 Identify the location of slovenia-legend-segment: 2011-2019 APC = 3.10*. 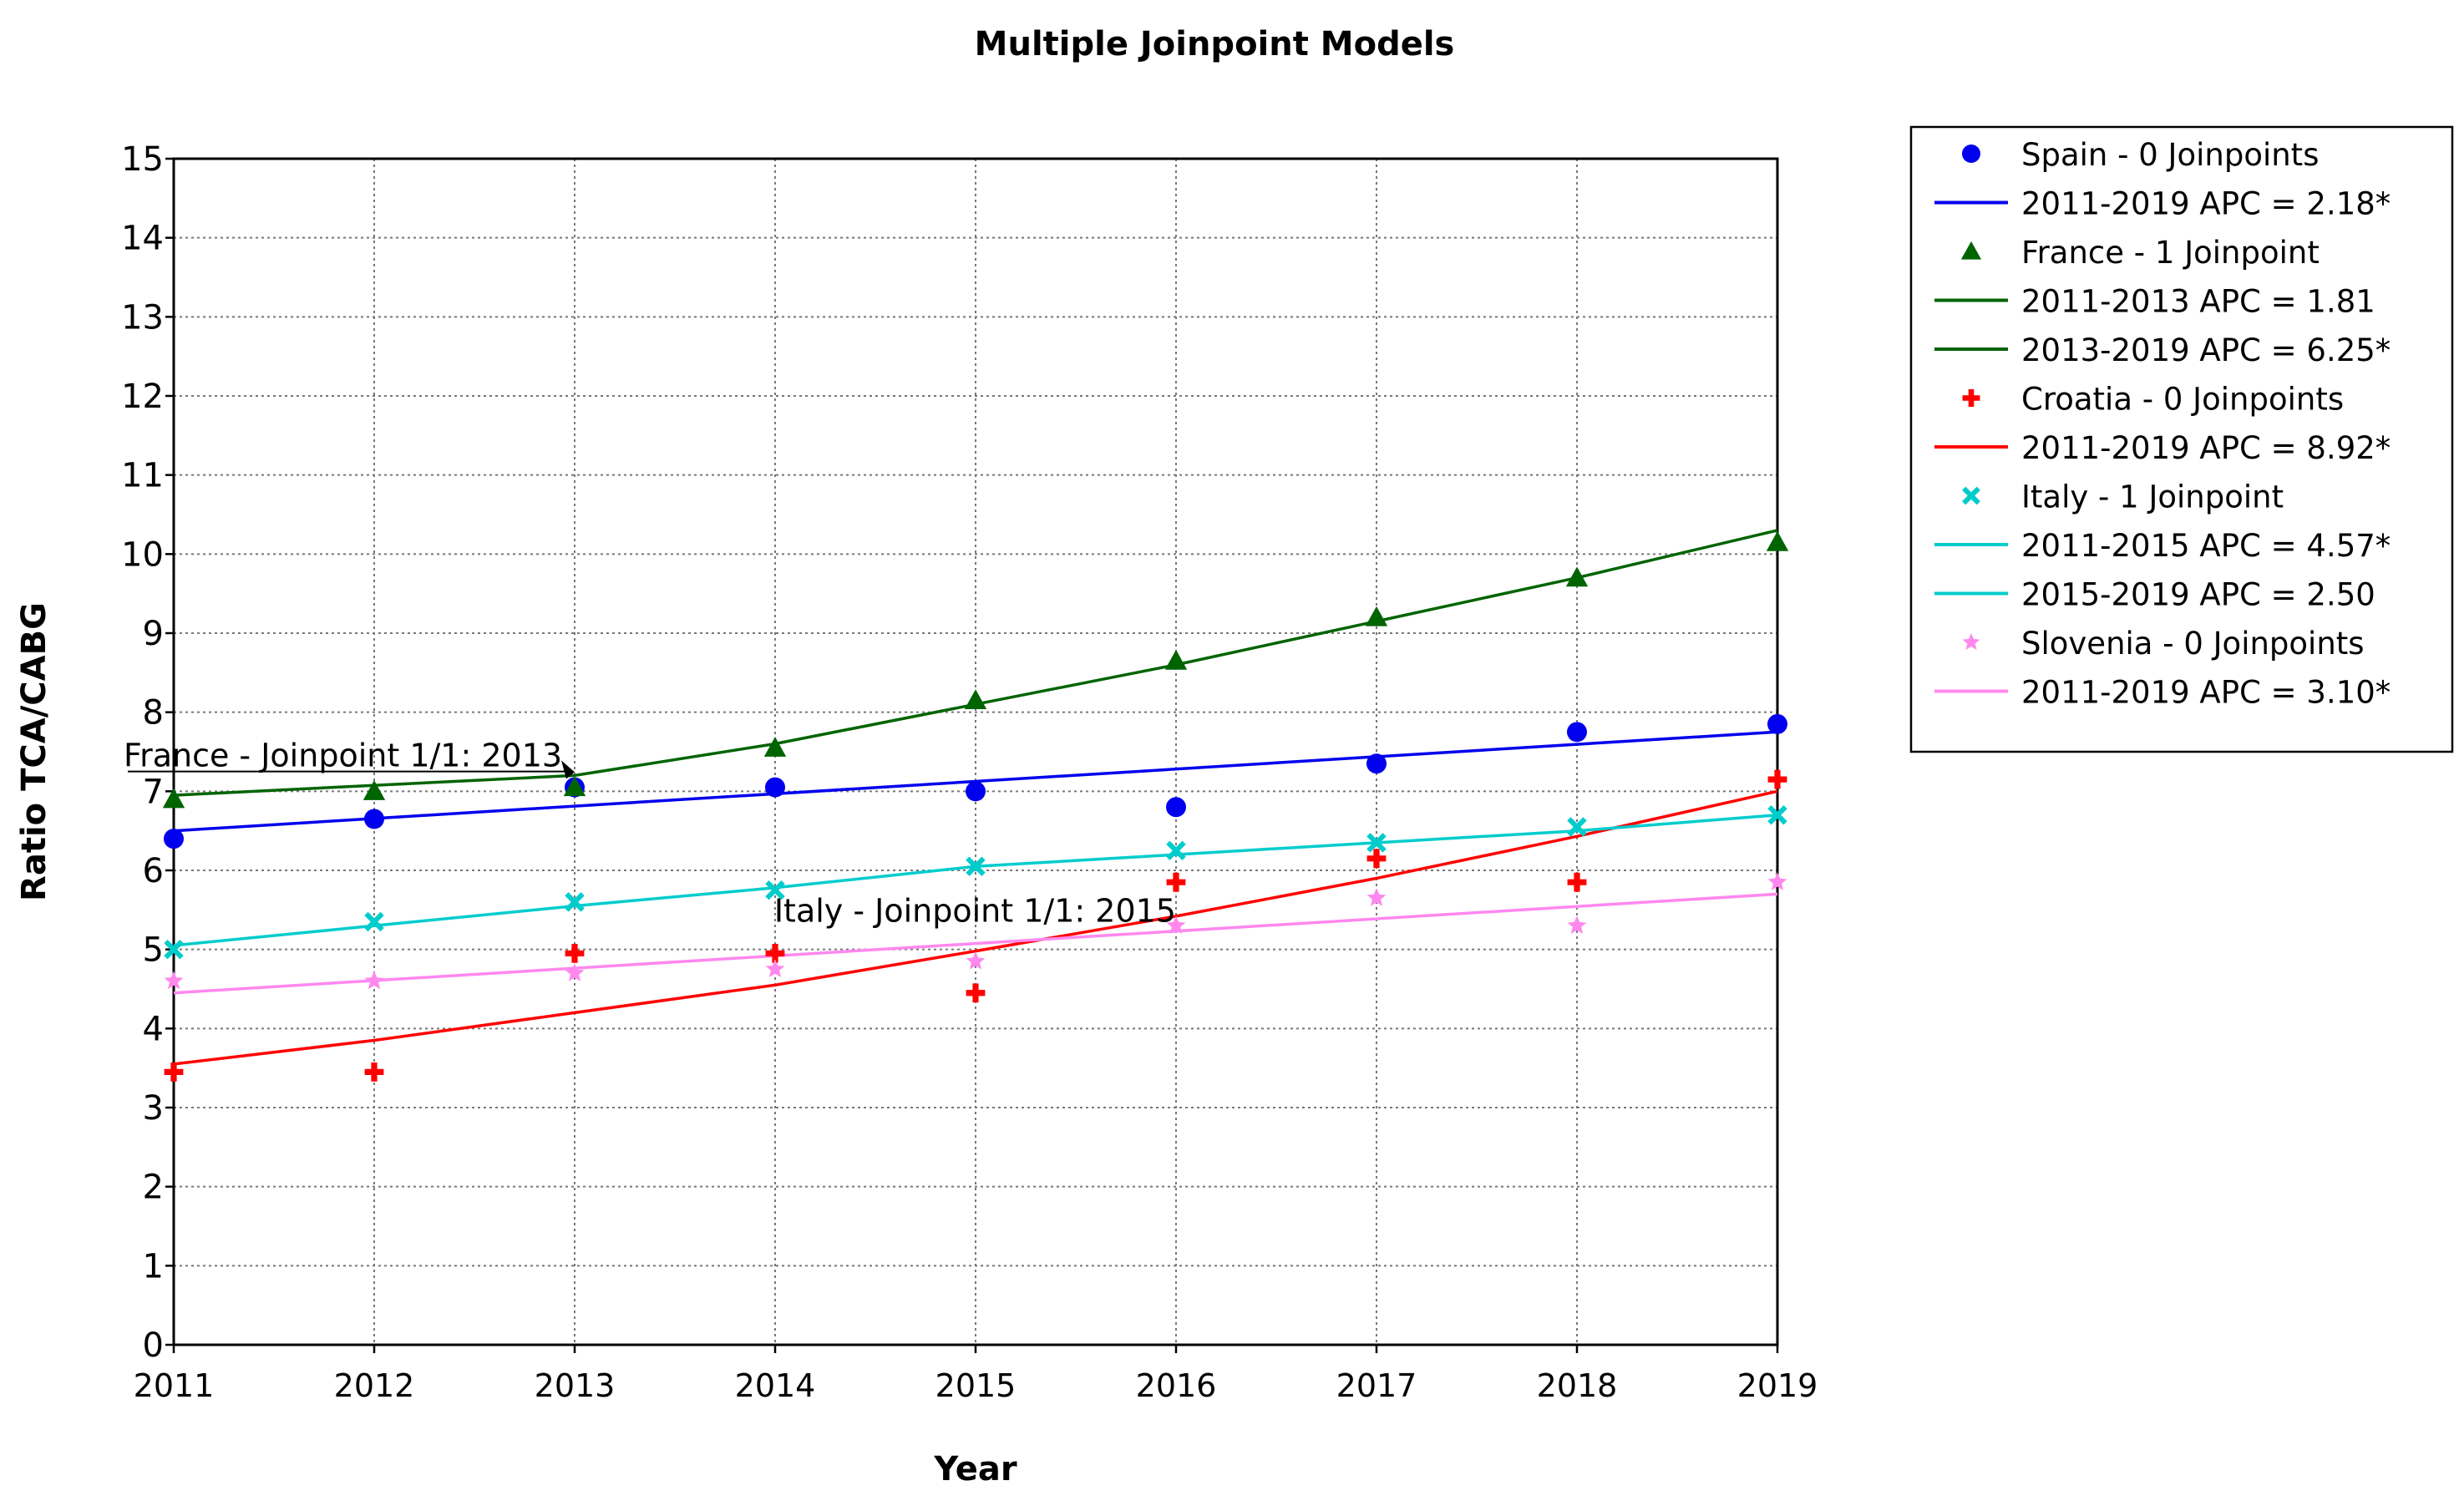
(2206, 693).